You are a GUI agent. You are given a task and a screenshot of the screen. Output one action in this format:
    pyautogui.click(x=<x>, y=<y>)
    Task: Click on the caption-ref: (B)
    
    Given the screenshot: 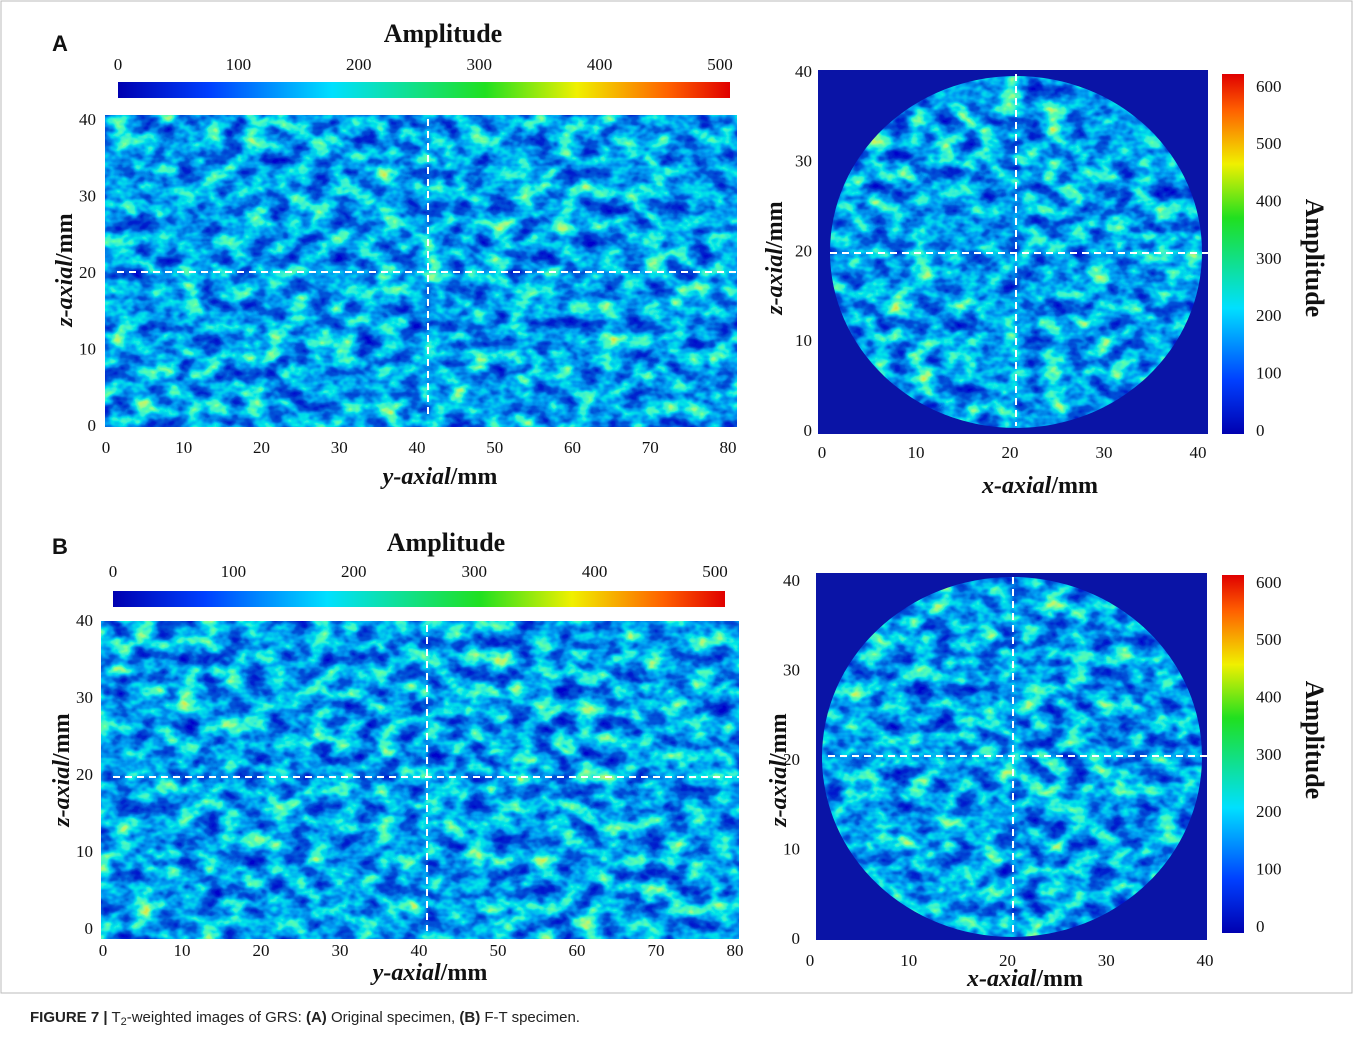 What is the action you would take?
    pyautogui.click(x=469, y=1017)
    